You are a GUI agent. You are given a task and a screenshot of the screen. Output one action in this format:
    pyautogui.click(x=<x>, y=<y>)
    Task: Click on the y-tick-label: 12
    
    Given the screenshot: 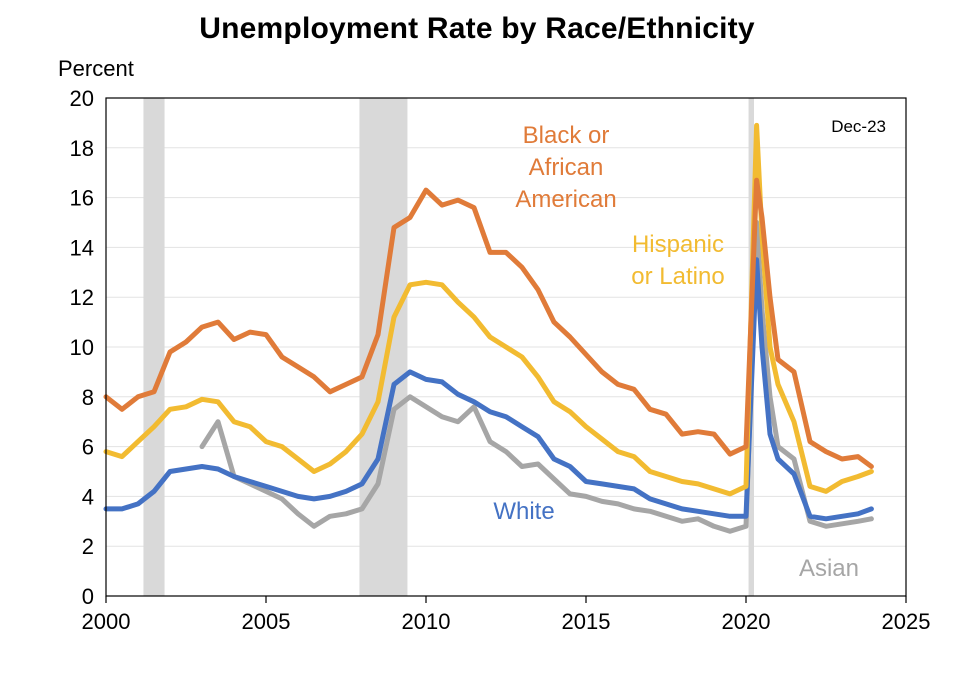 What is the action you would take?
    pyautogui.click(x=82, y=297)
    